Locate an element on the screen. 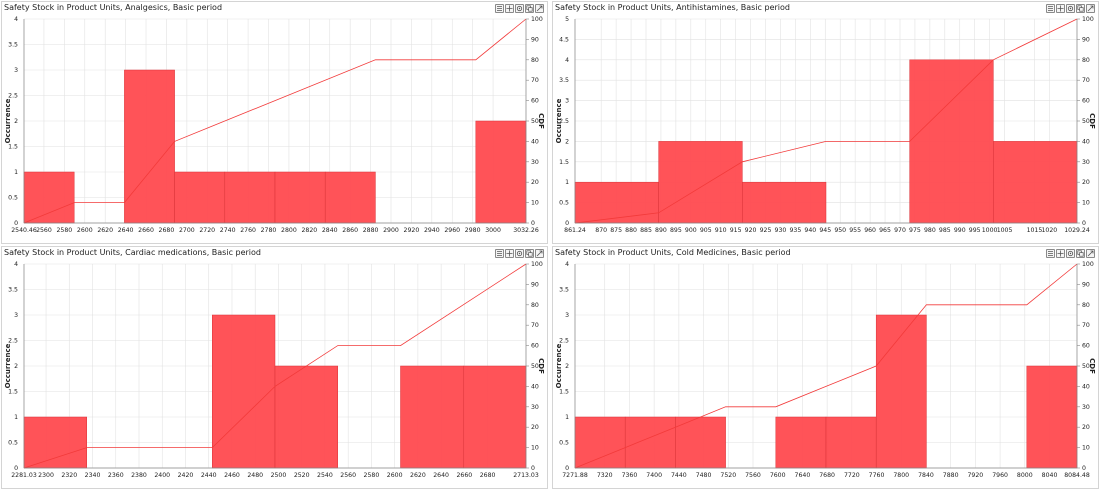 Image resolution: width=1100 pixels, height=490 pixels. x-tick-label: 980 is located at coordinates (930, 230).